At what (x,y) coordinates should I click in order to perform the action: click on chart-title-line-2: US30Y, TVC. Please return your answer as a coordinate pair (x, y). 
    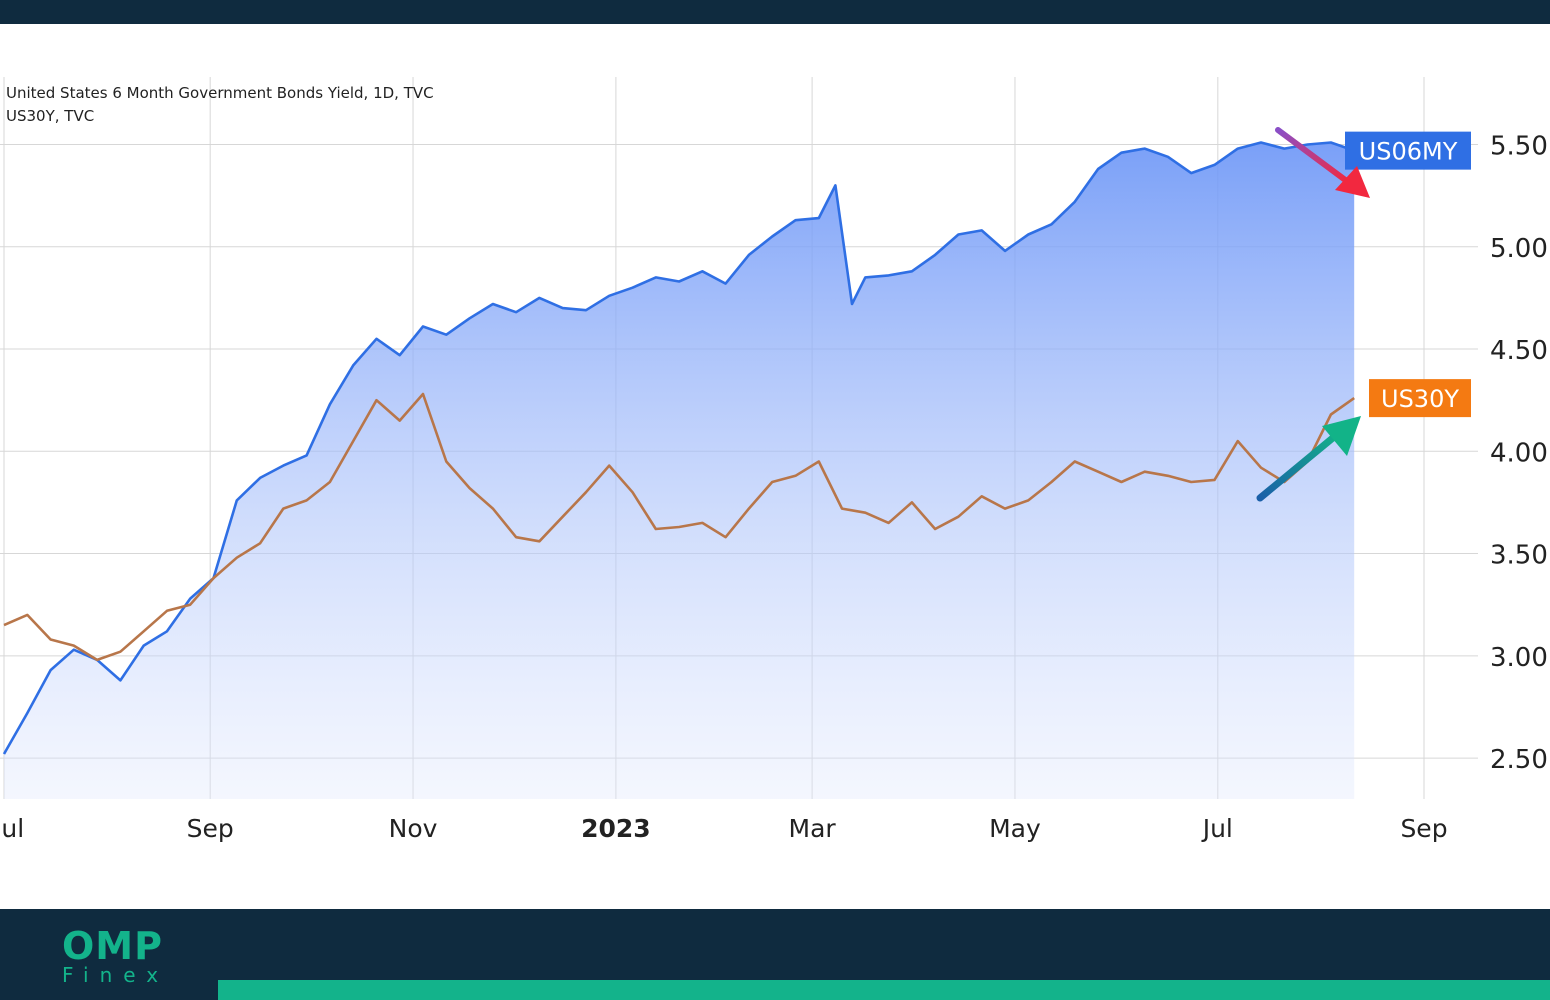
    Looking at the image, I should click on (50, 116).